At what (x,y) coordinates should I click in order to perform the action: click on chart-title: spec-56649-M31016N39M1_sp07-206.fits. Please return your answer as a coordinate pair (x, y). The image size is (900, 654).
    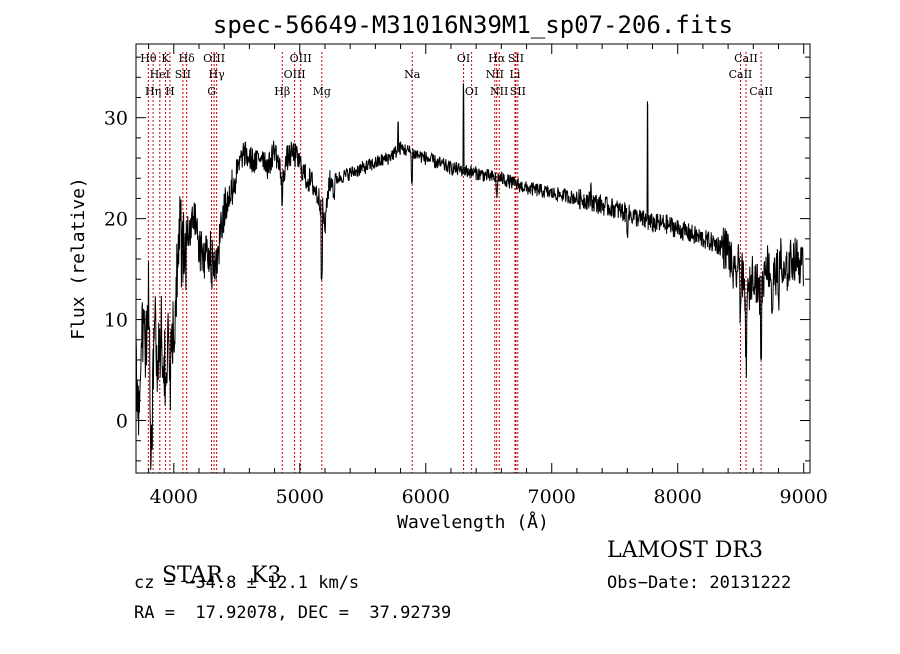
    Looking at the image, I should click on (473, 25).